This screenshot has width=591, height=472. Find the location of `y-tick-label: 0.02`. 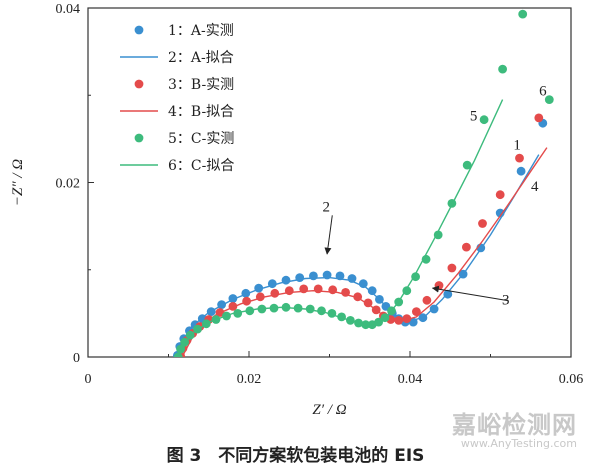

y-tick-label: 0.02 is located at coordinates (68, 184).